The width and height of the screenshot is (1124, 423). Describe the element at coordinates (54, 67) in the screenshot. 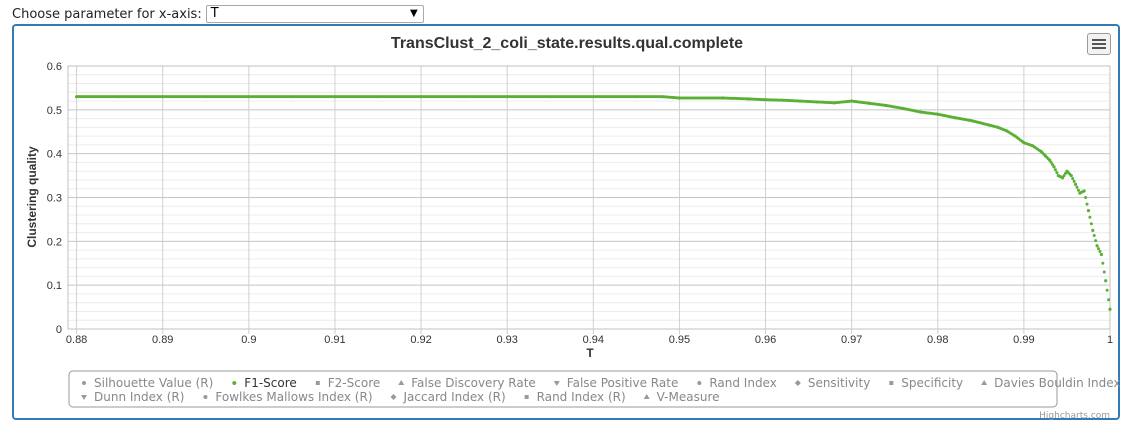

I see `y-tick-label: 0.6` at that location.